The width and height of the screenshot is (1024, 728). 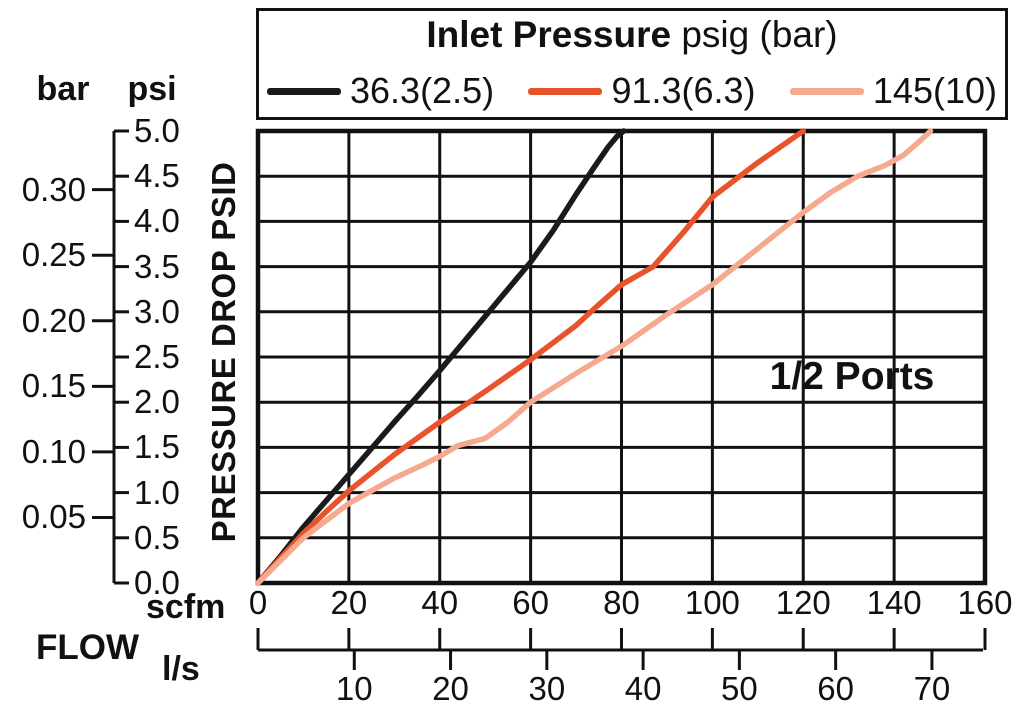 What do you see at coordinates (450, 688) in the screenshot?
I see `ls-tick-label: 20` at bounding box center [450, 688].